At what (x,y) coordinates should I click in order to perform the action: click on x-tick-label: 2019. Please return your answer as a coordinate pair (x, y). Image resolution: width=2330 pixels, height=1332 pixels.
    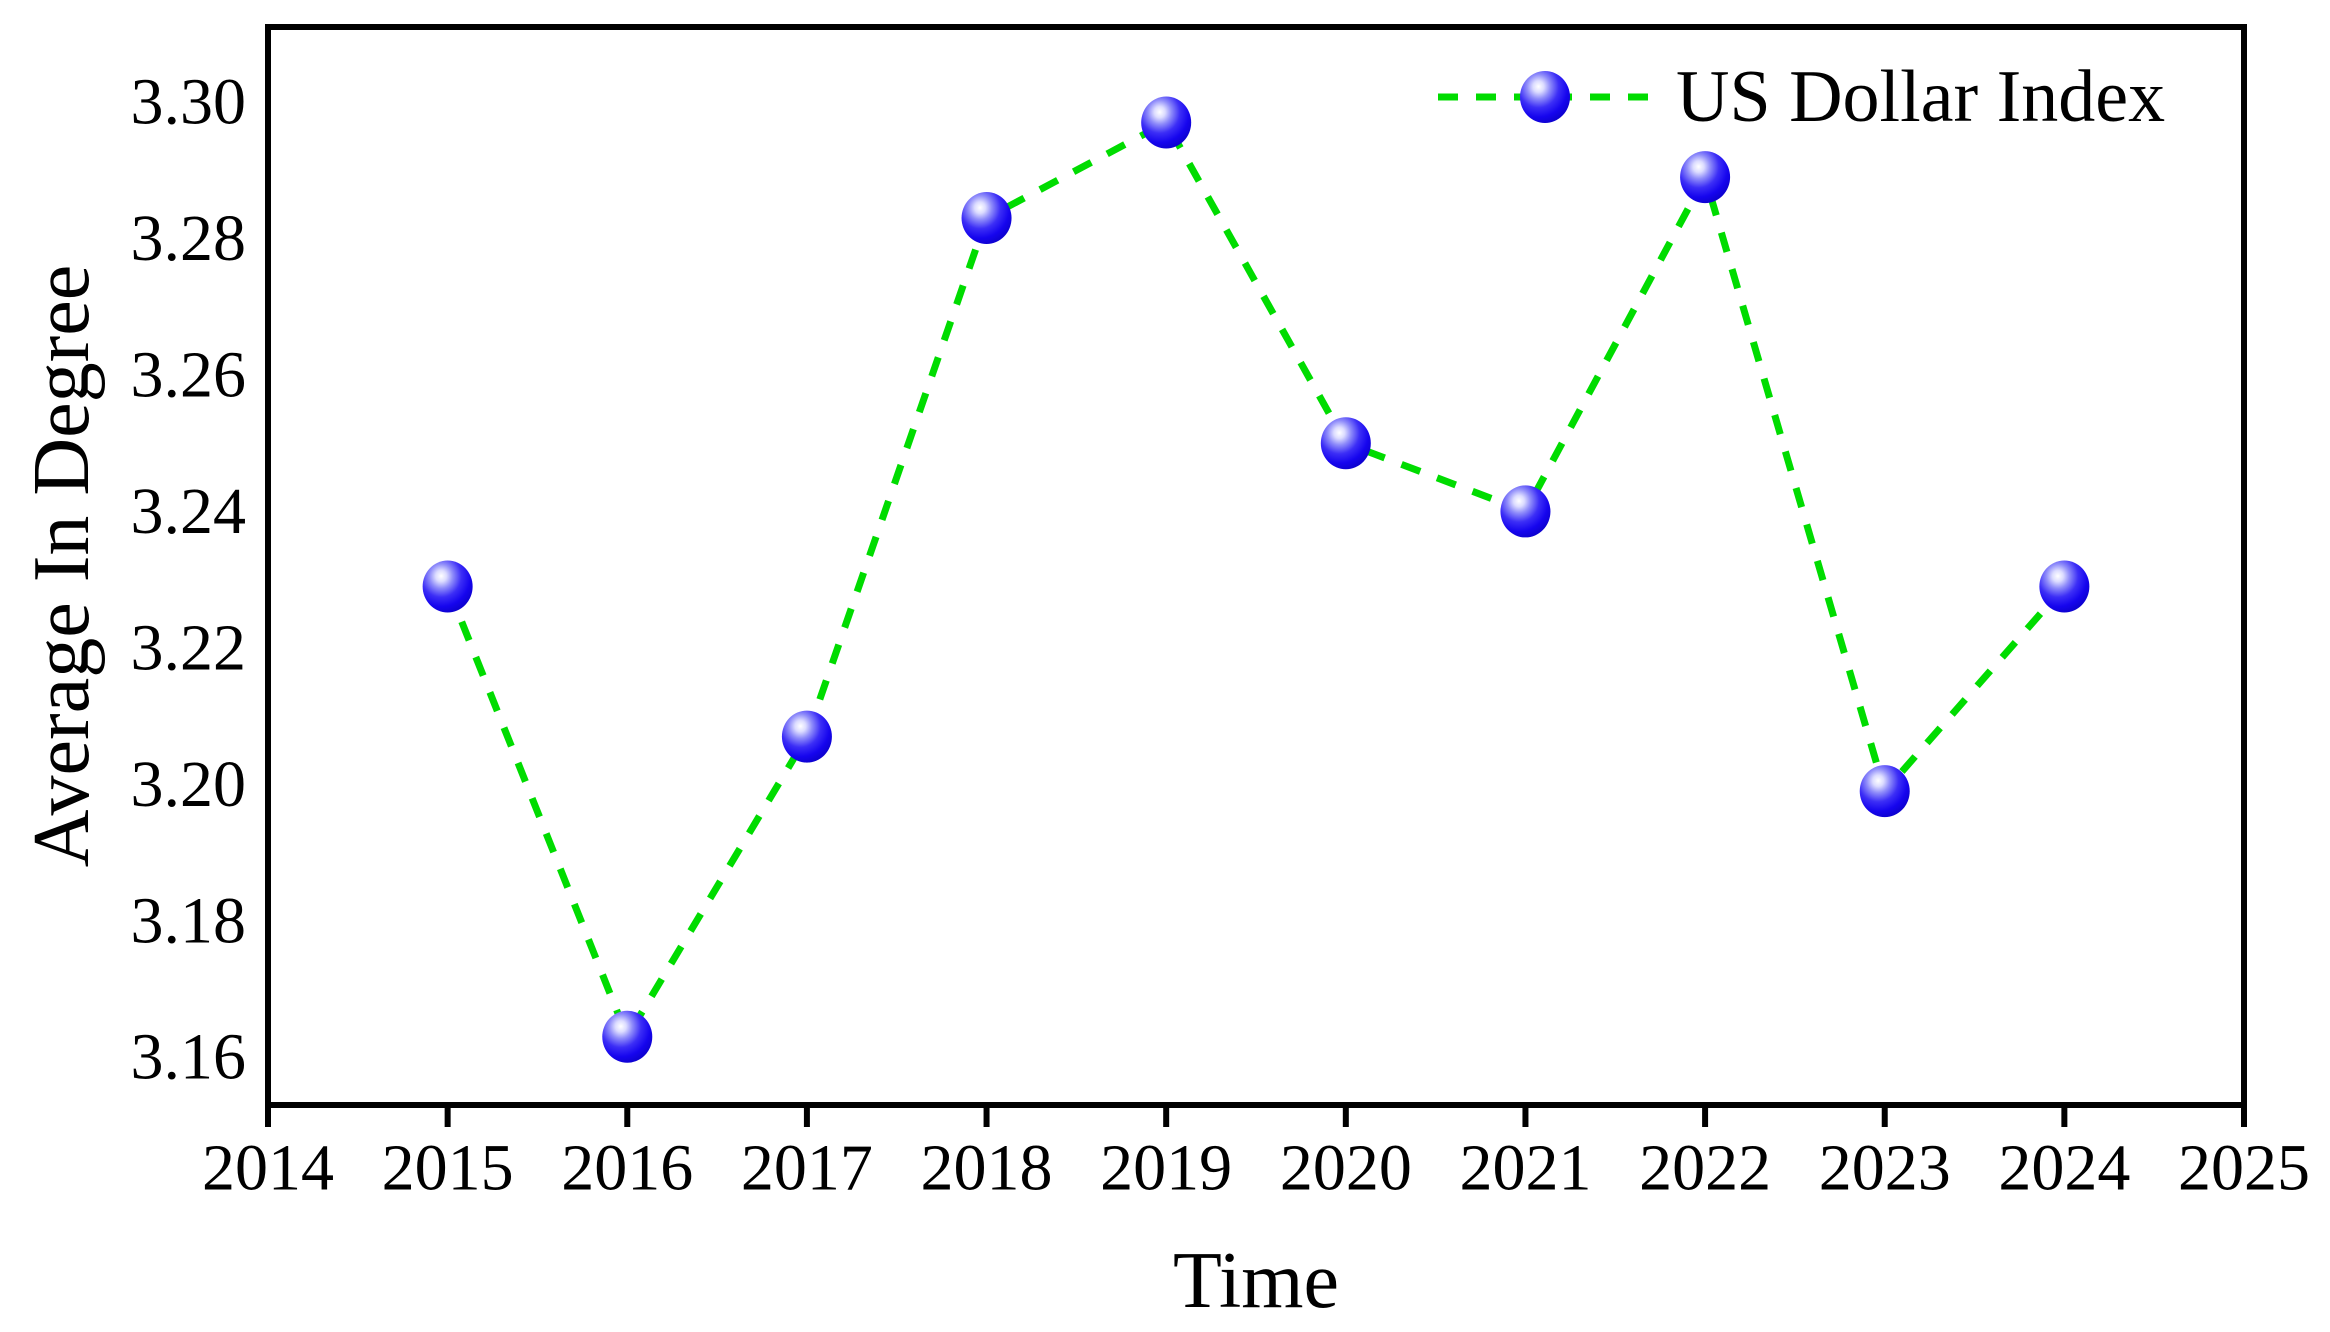
    Looking at the image, I should click on (1166, 1168).